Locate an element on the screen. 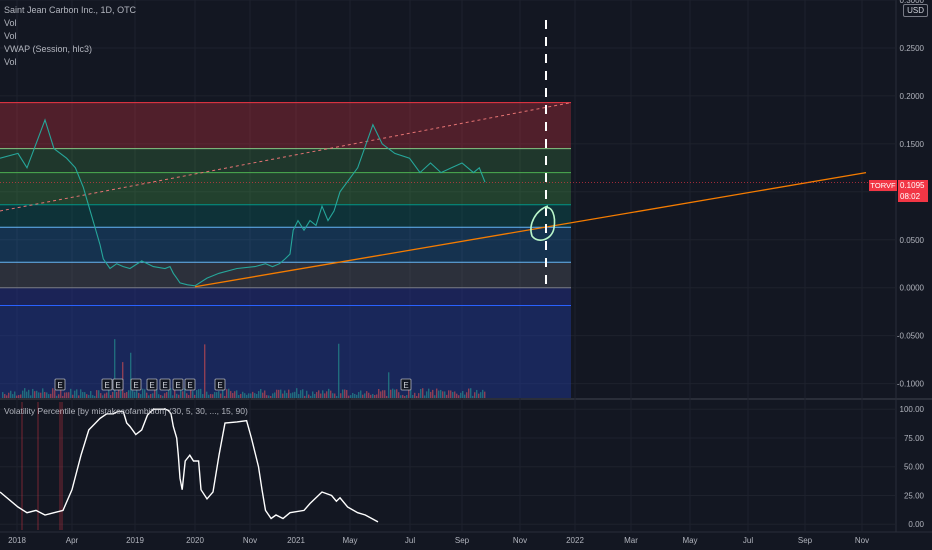 The height and width of the screenshot is (550, 932). legend-line-vol-2: Vol is located at coordinates (10, 36).